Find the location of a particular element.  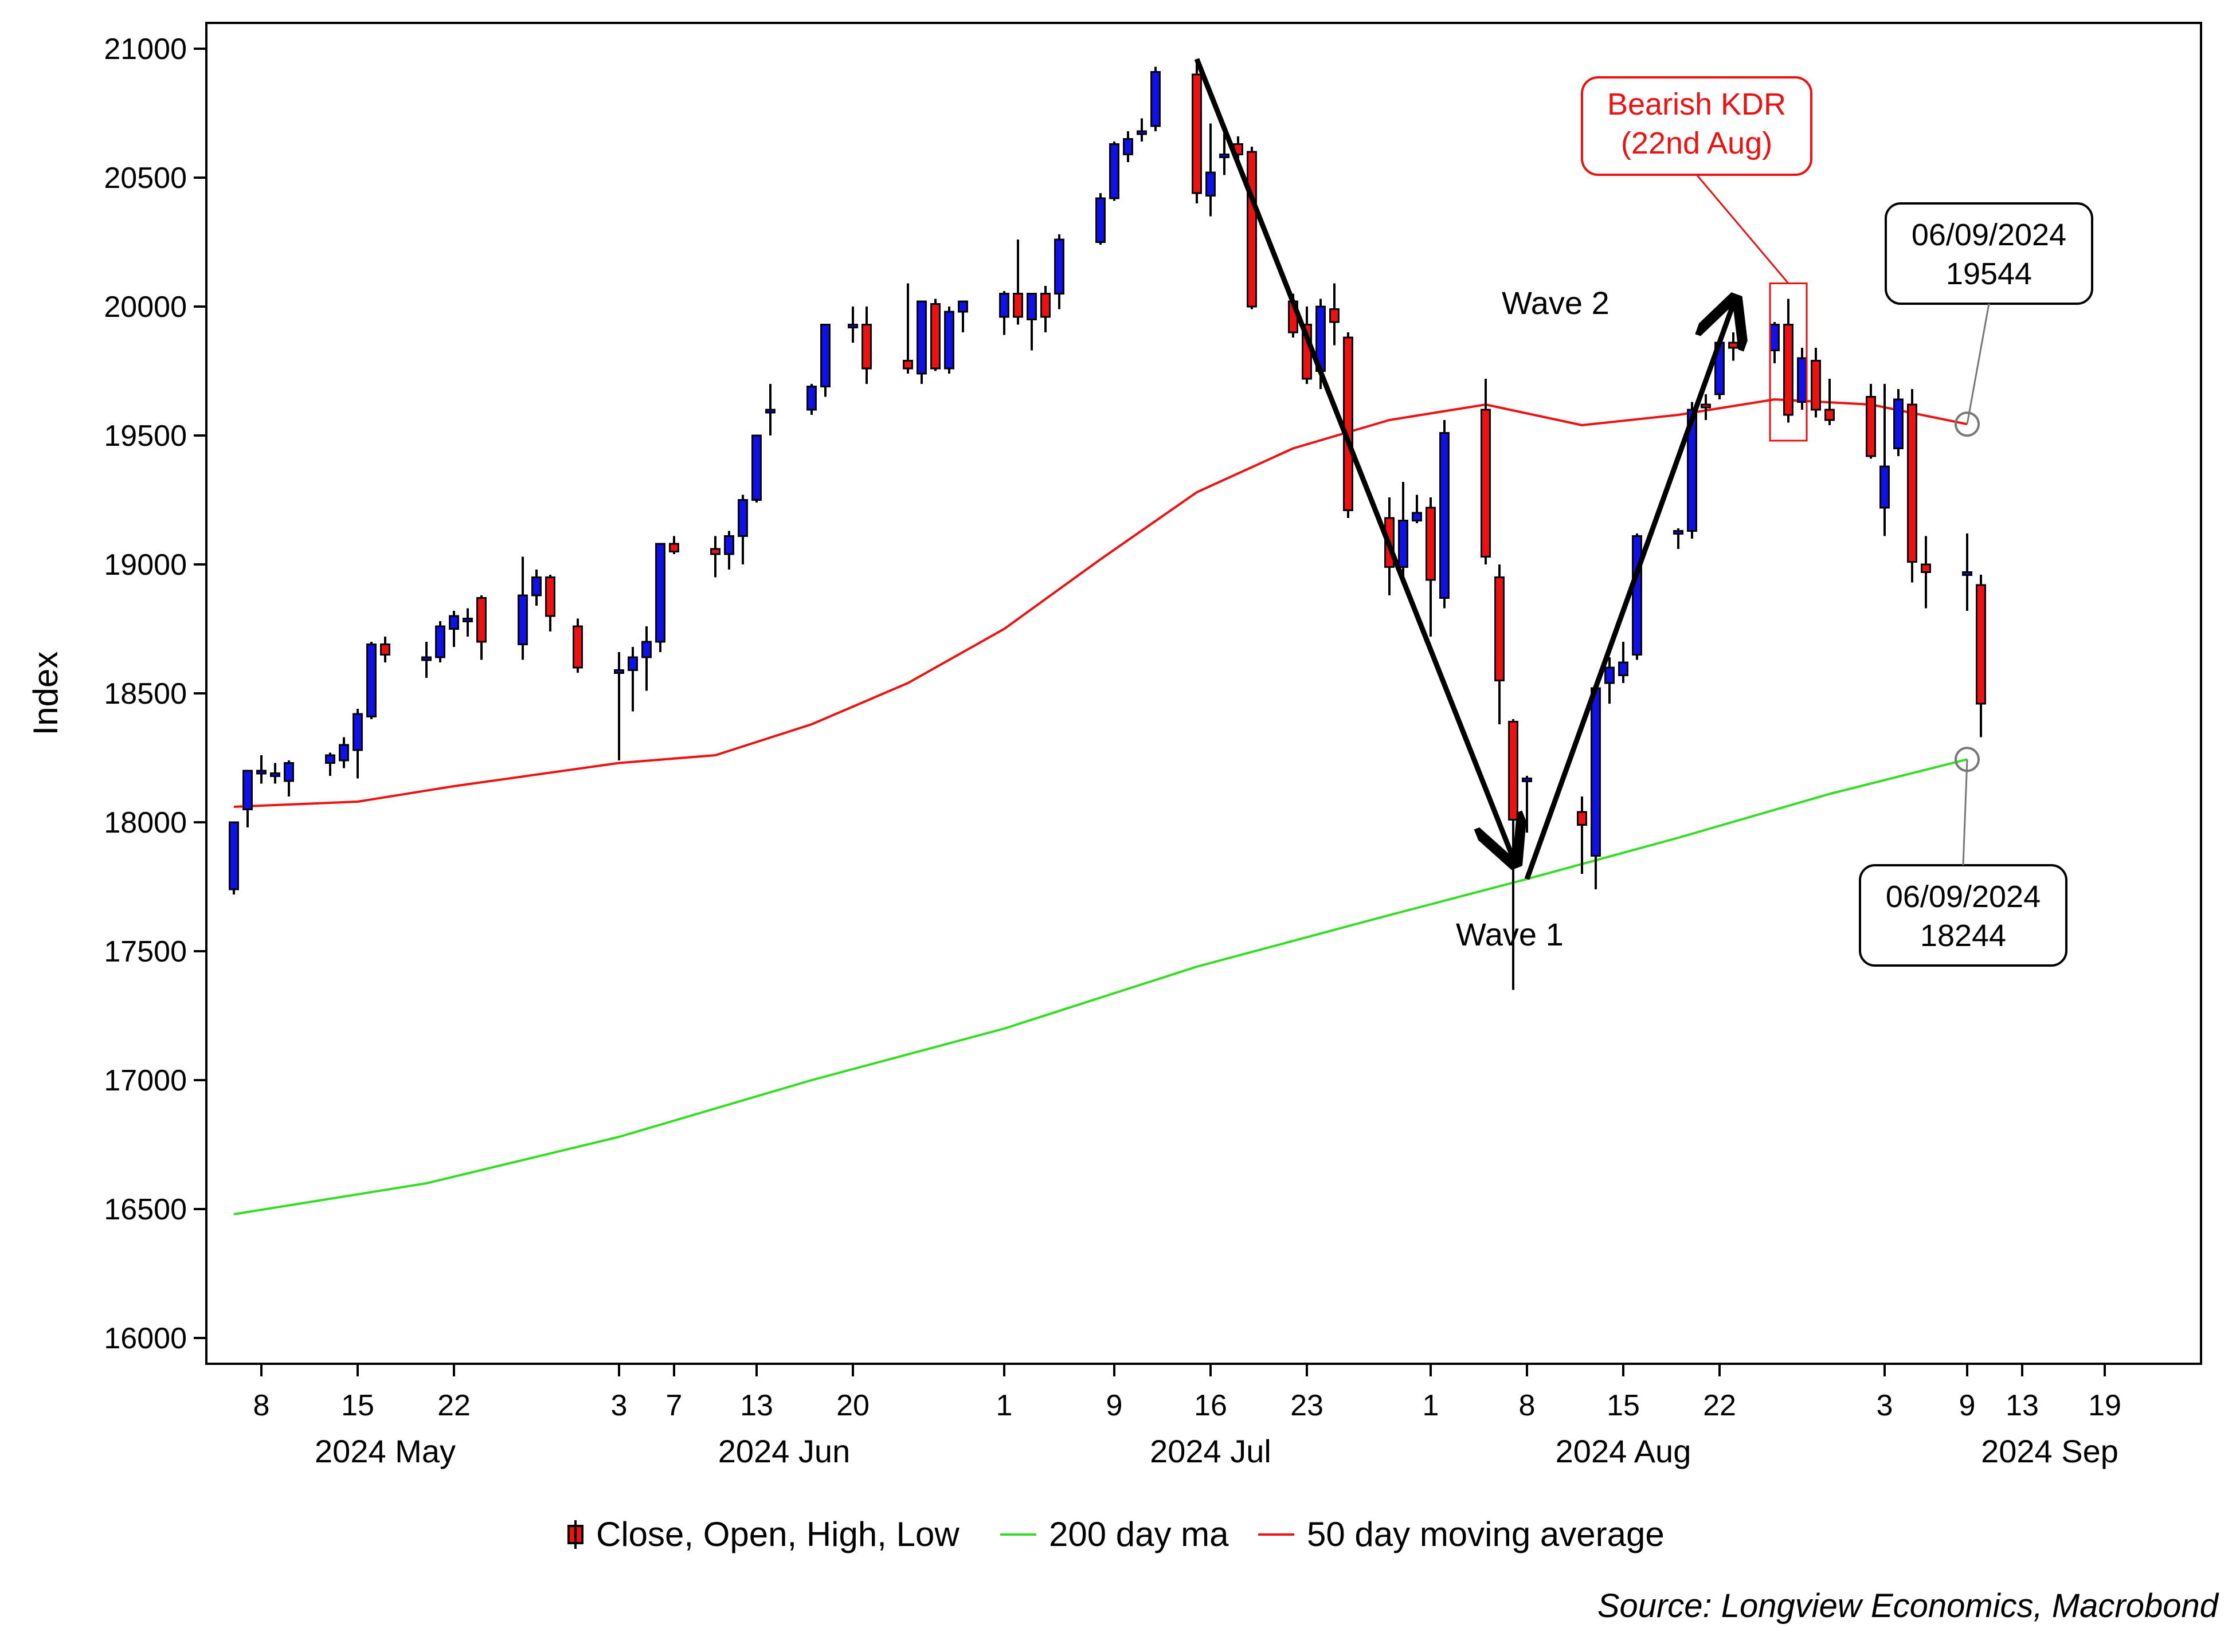

x-tick-label: 3 is located at coordinates (620, 1405).